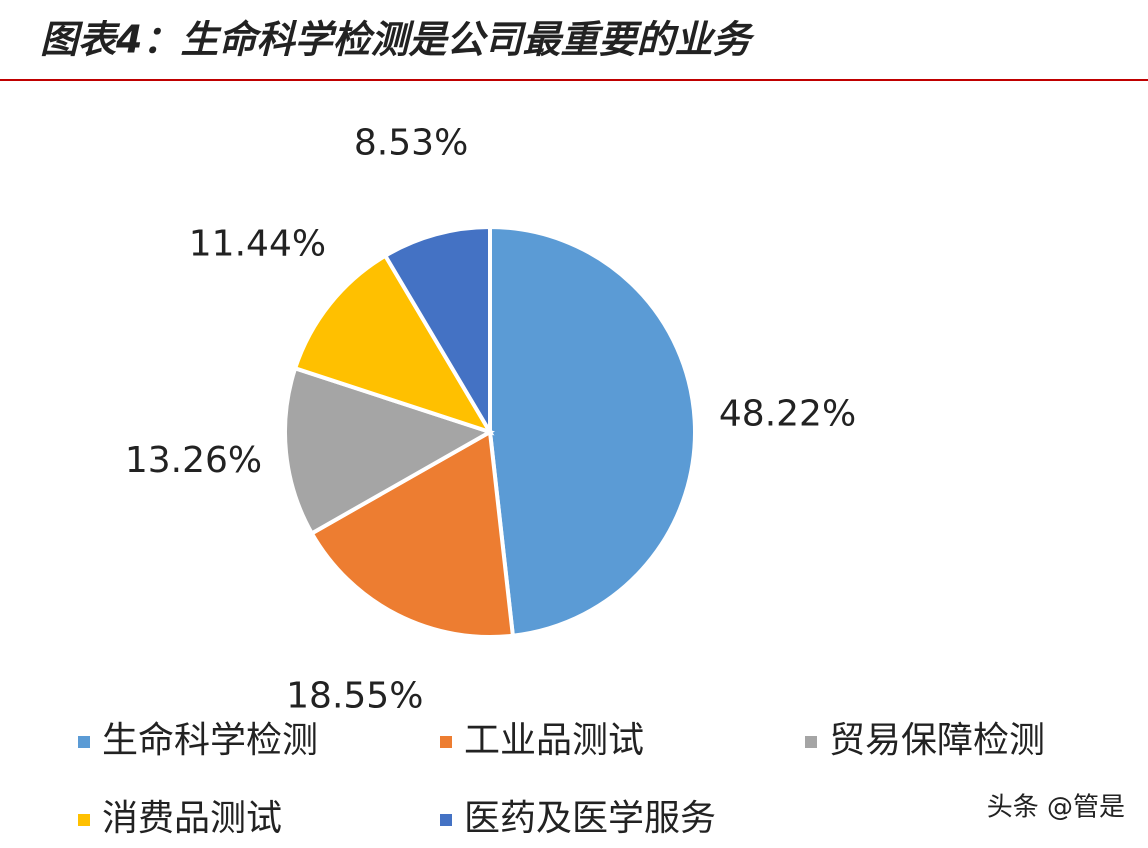  I want to click on legend-label: 贸易保障检测, so click(937, 740).